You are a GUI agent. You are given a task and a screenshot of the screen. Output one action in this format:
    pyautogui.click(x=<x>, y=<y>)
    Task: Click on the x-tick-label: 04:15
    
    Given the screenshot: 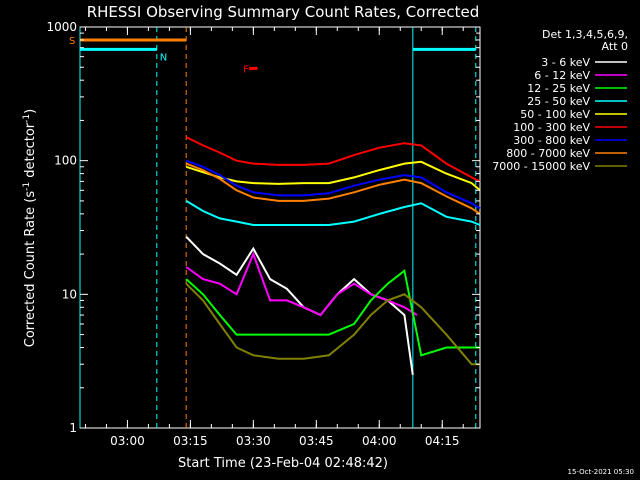 What is the action you would take?
    pyautogui.click(x=442, y=441)
    